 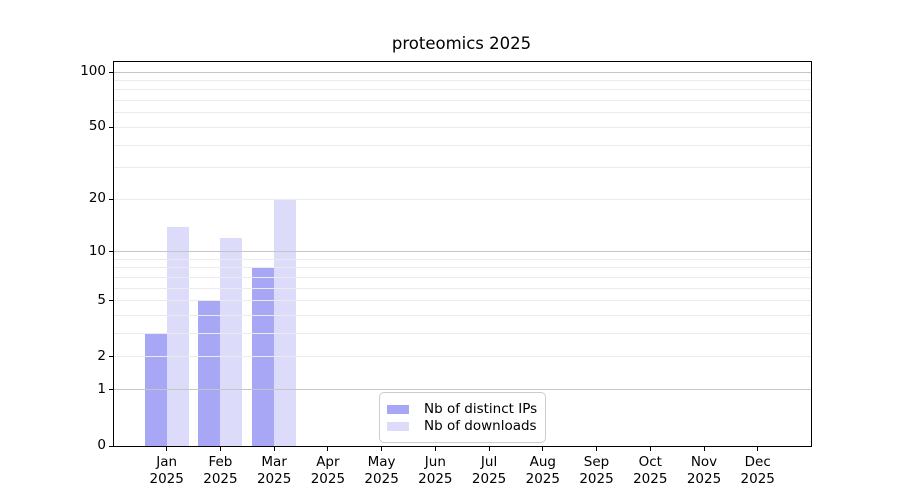 I want to click on x-tick-month: Aug, so click(x=542, y=462).